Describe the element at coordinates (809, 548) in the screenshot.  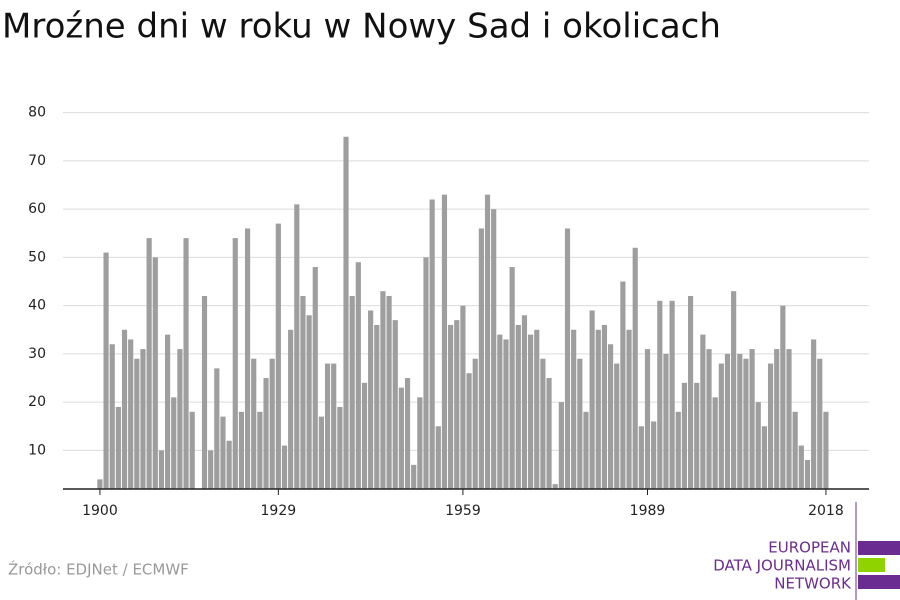
I see `logo-text: EUROPEAN` at that location.